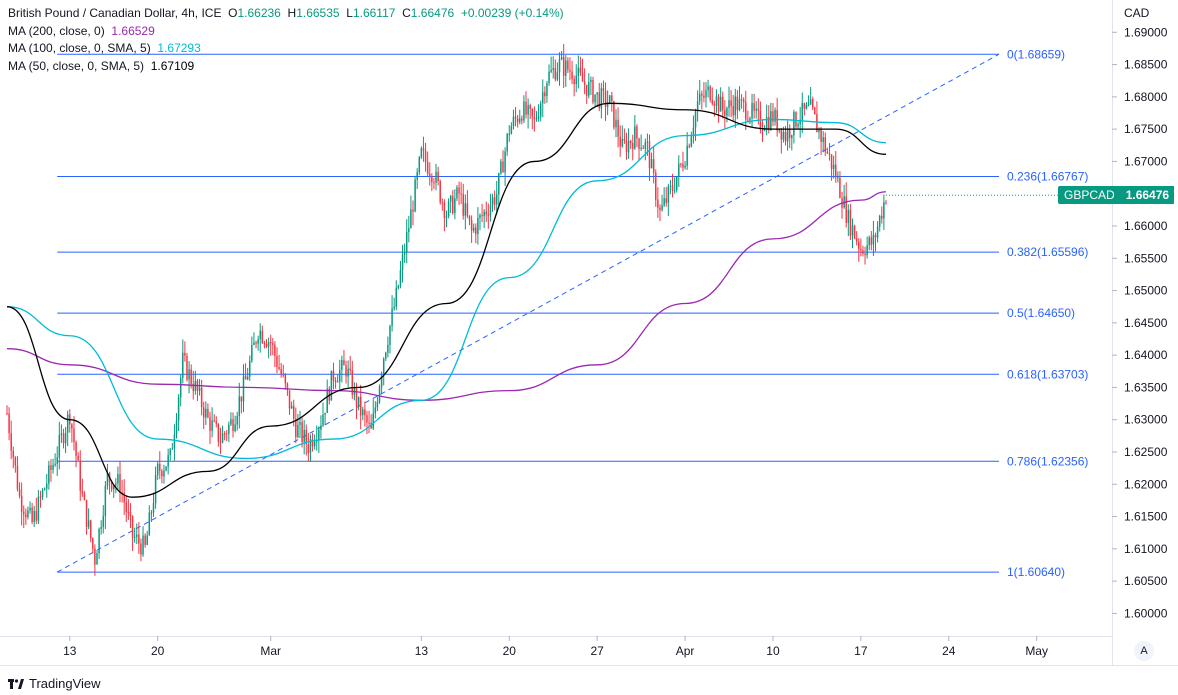 This screenshot has height=695, width=1178. Describe the element at coordinates (1146, 387) in the screenshot. I see `y-tick-label: 1.63500` at that location.